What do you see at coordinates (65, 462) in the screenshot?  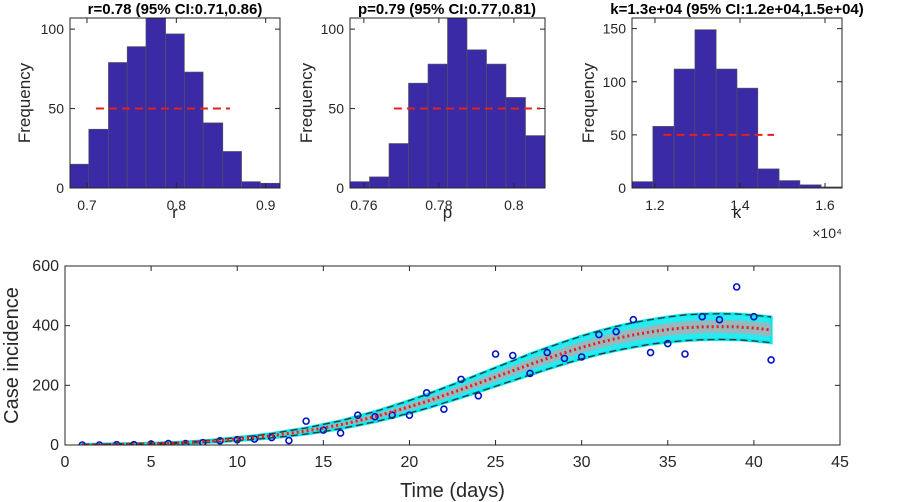 I see `x-tick-label: 0` at bounding box center [65, 462].